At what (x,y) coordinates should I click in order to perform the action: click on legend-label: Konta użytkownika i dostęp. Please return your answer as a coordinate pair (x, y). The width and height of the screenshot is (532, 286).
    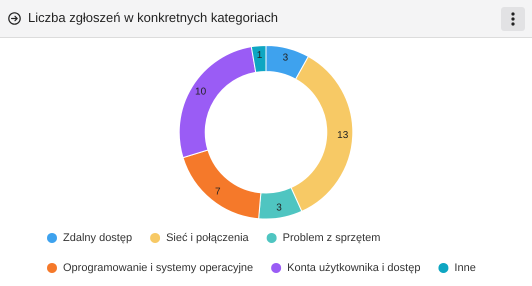
    Looking at the image, I should click on (353, 268).